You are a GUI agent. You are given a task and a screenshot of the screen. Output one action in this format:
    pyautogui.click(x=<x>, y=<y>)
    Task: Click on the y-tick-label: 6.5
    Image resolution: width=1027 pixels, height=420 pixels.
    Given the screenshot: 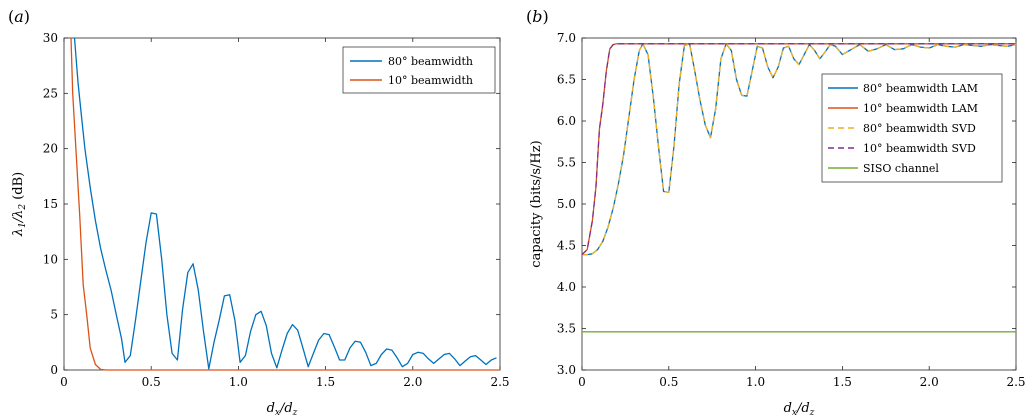 What is the action you would take?
    pyautogui.click(x=566, y=80)
    